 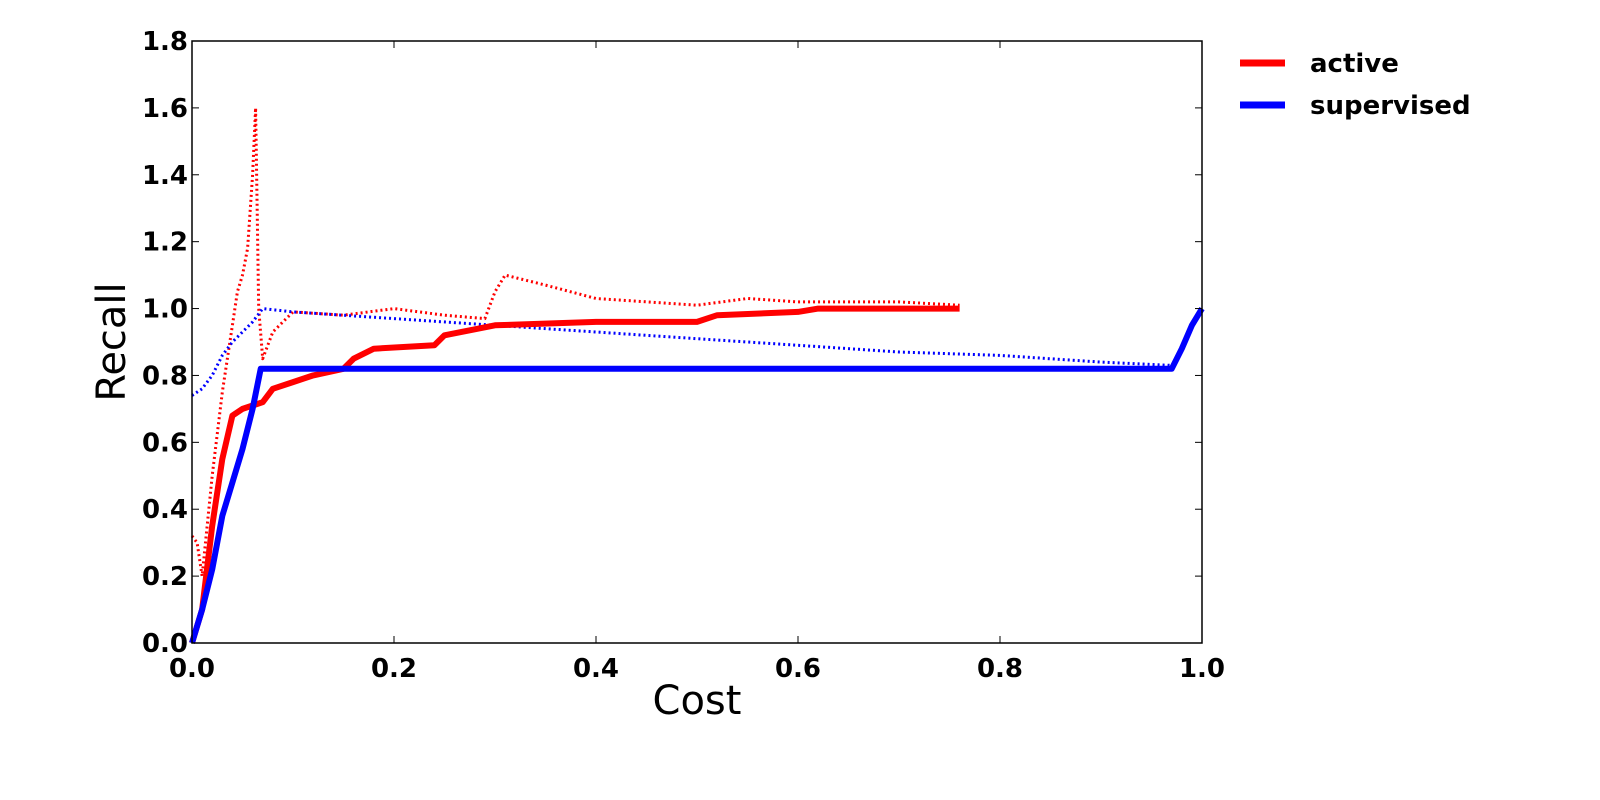 What do you see at coordinates (165, 376) in the screenshot?
I see `y-tick-label: 0.8` at bounding box center [165, 376].